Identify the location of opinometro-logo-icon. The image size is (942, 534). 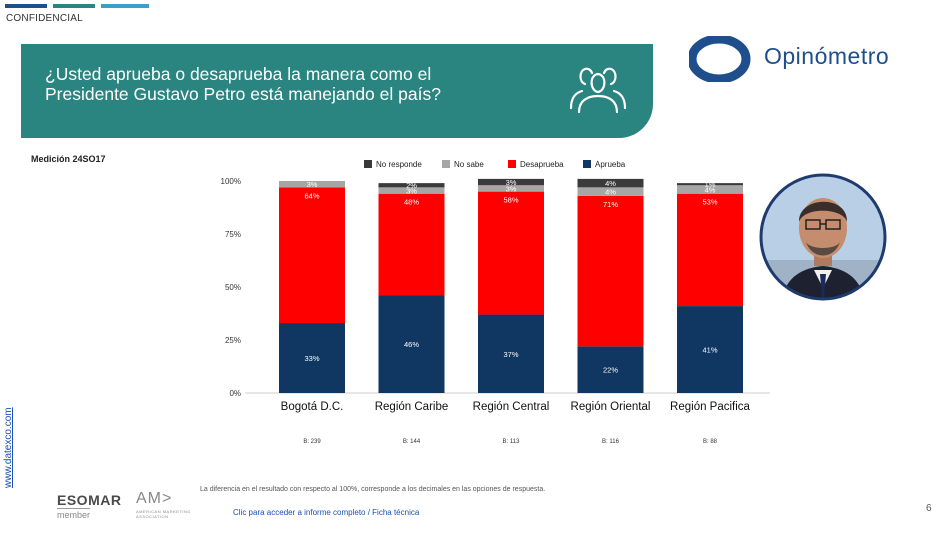
(720, 59).